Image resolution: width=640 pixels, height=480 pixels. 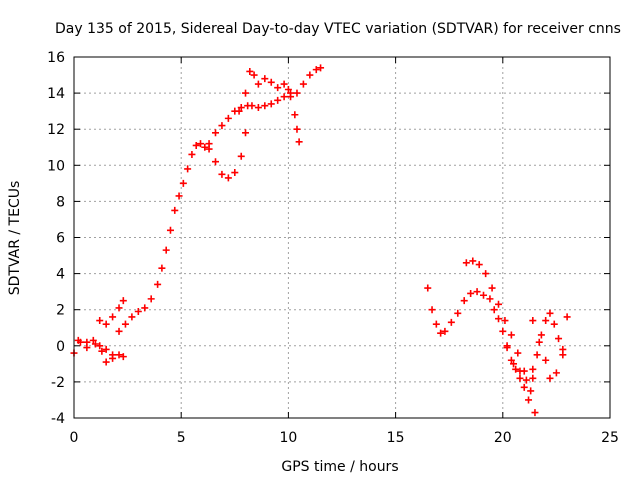 I want to click on y-tick-label: 2, so click(x=60, y=311).